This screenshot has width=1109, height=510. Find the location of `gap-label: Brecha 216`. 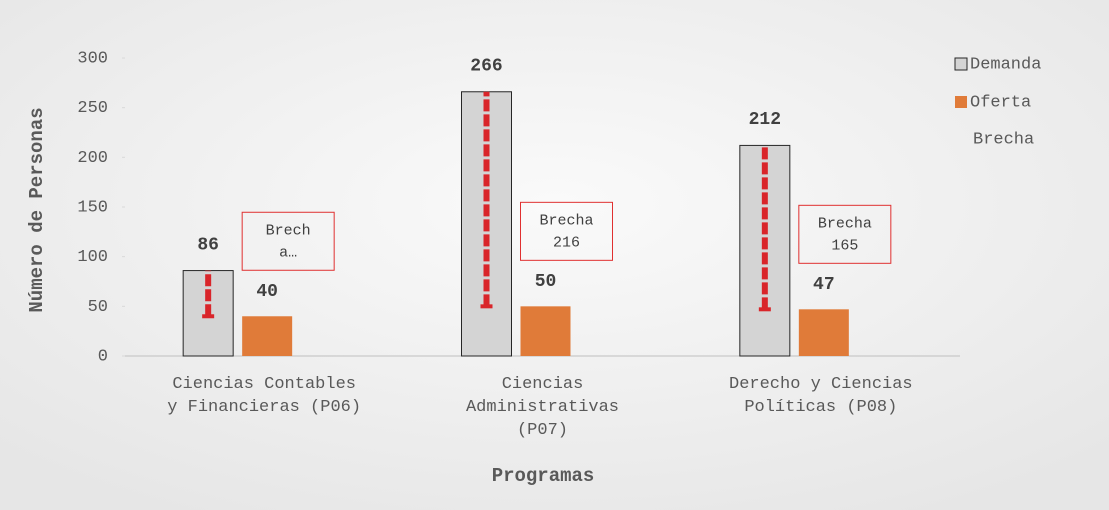

gap-label: Brecha 216 is located at coordinates (566, 231).